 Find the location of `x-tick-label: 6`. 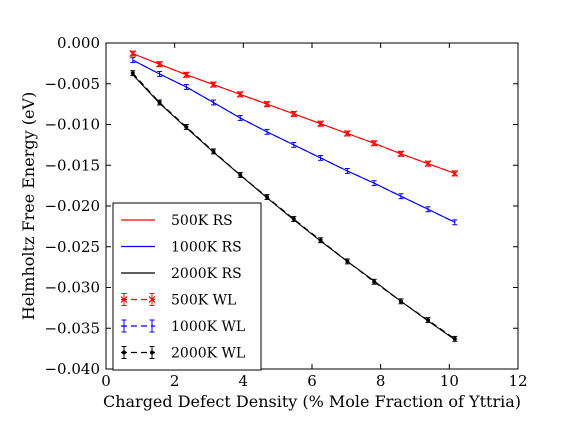

x-tick-label: 6 is located at coordinates (312, 381).